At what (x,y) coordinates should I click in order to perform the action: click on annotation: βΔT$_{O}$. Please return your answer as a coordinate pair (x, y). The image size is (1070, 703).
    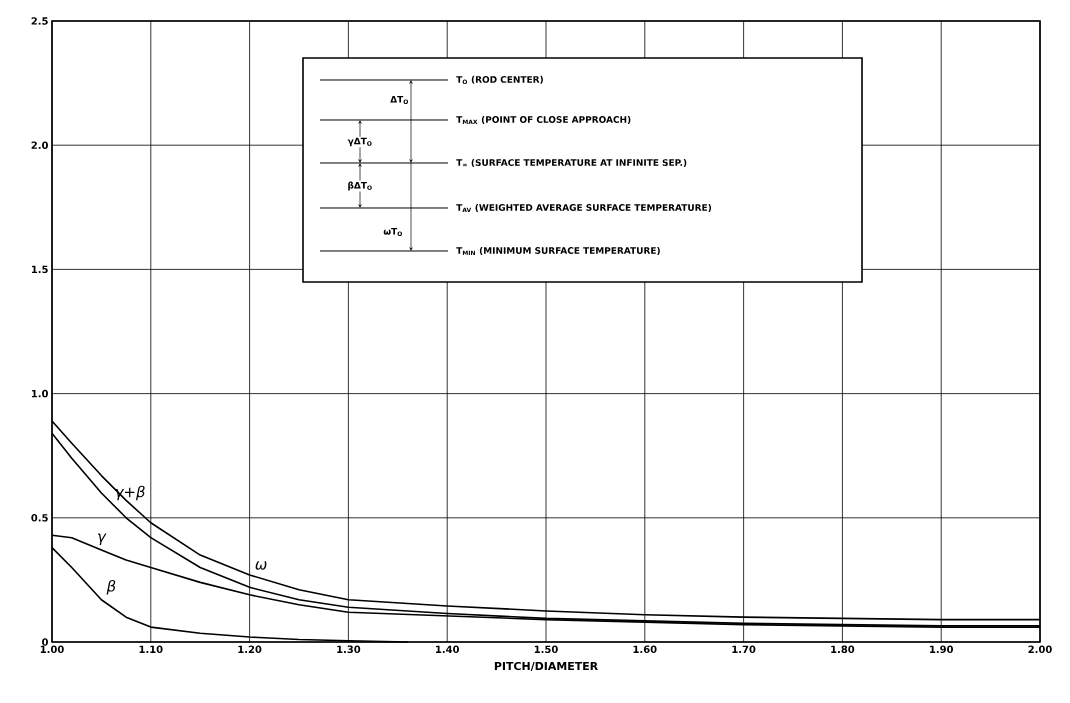
    Looking at the image, I should click on (360, 186).